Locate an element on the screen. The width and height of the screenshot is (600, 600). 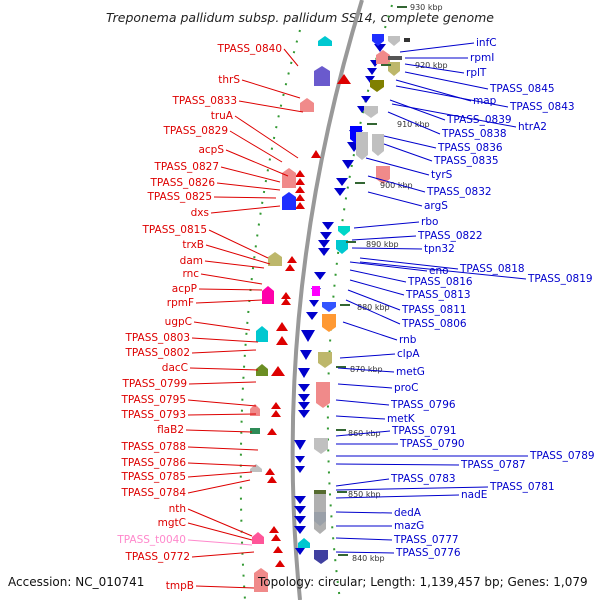
gene-label-left: TPASS_0827 is located at coordinates (186, 167).